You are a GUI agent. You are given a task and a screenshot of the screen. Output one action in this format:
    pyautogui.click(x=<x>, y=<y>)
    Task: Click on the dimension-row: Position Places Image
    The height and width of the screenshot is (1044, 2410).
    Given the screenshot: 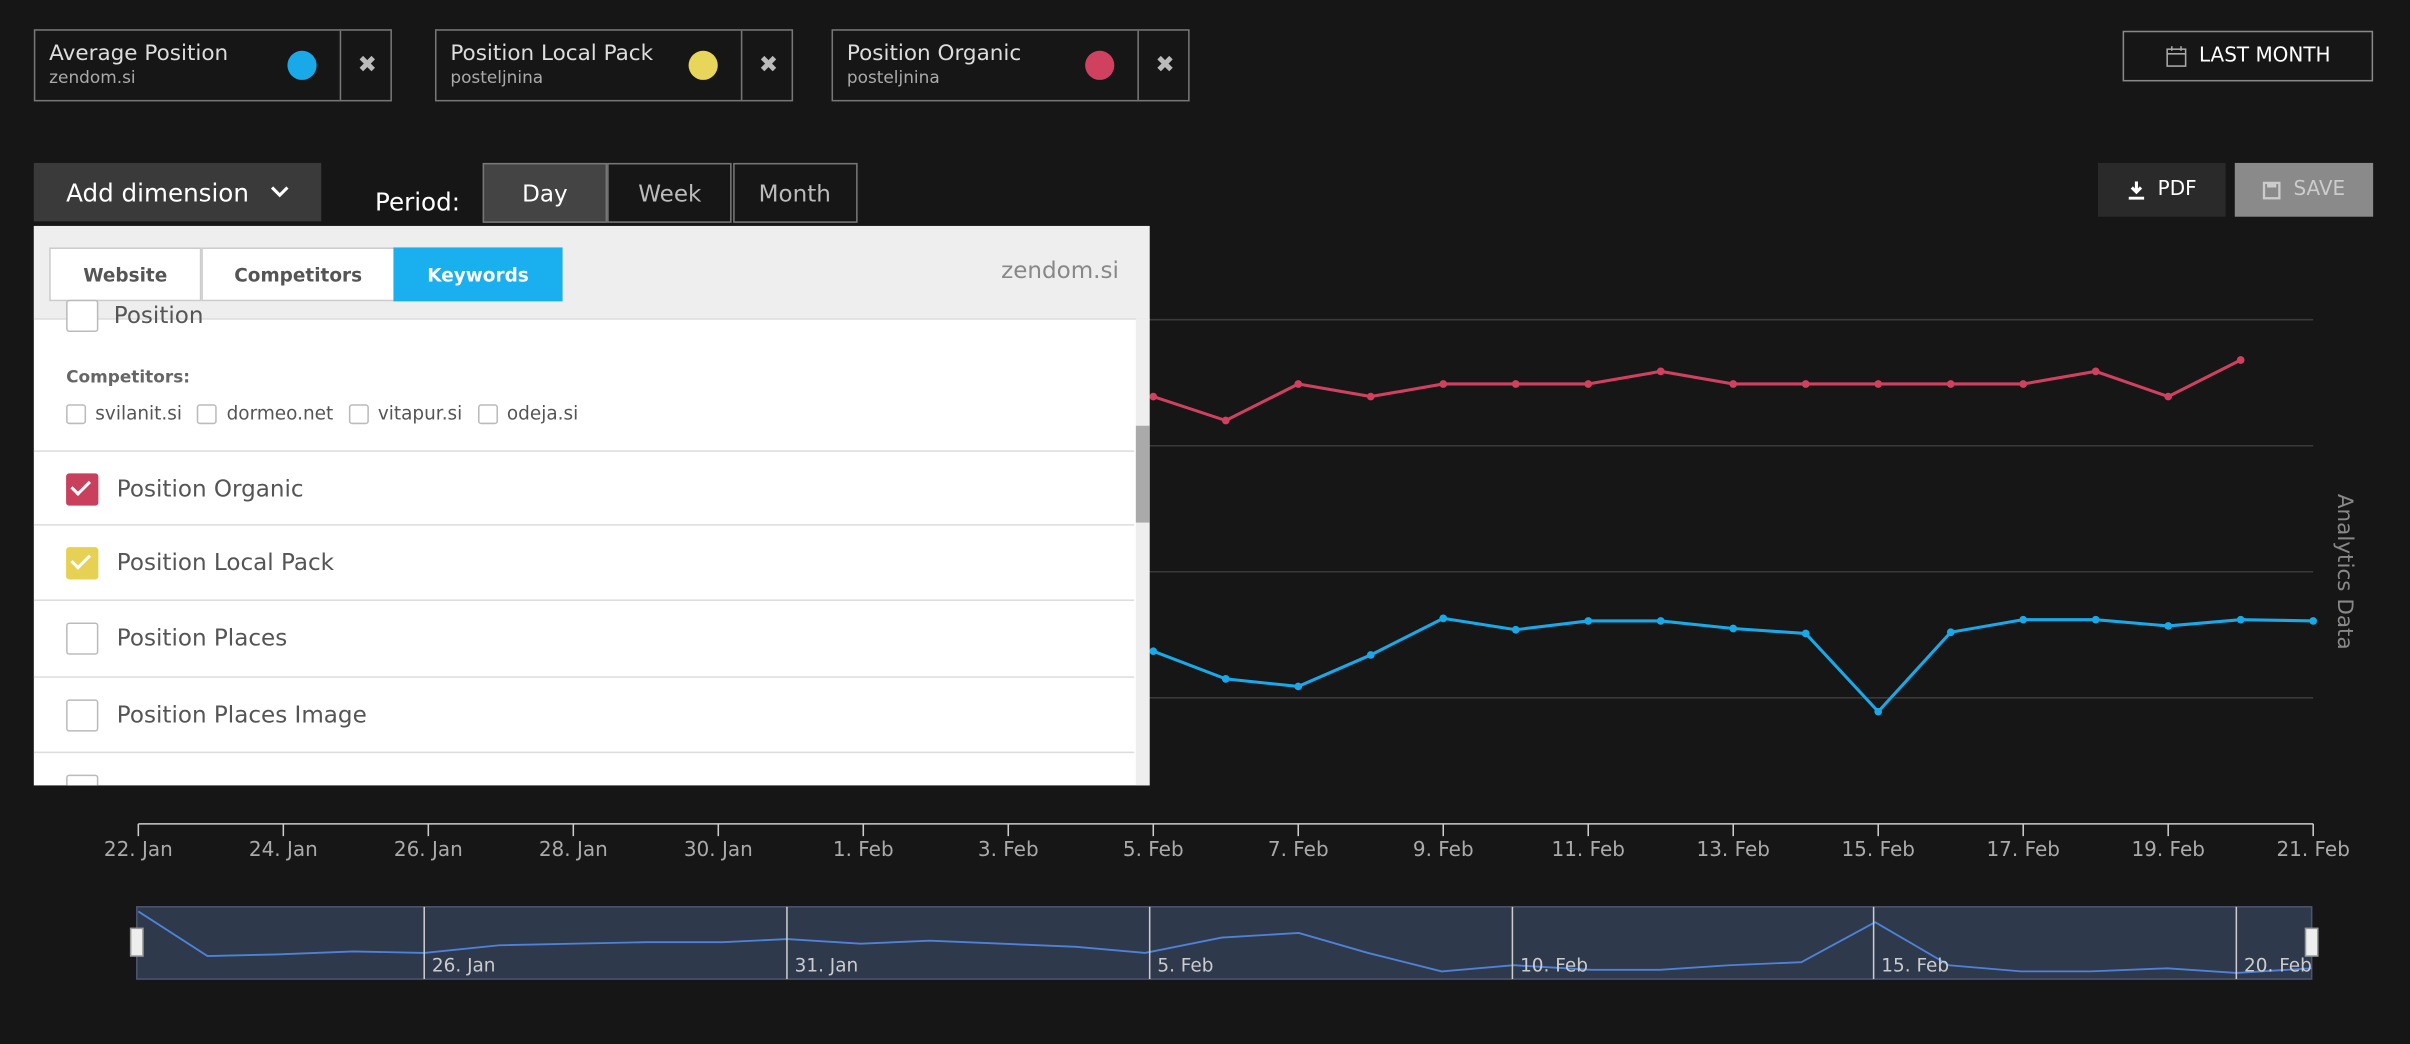 What is the action you would take?
    pyautogui.click(x=584, y=713)
    